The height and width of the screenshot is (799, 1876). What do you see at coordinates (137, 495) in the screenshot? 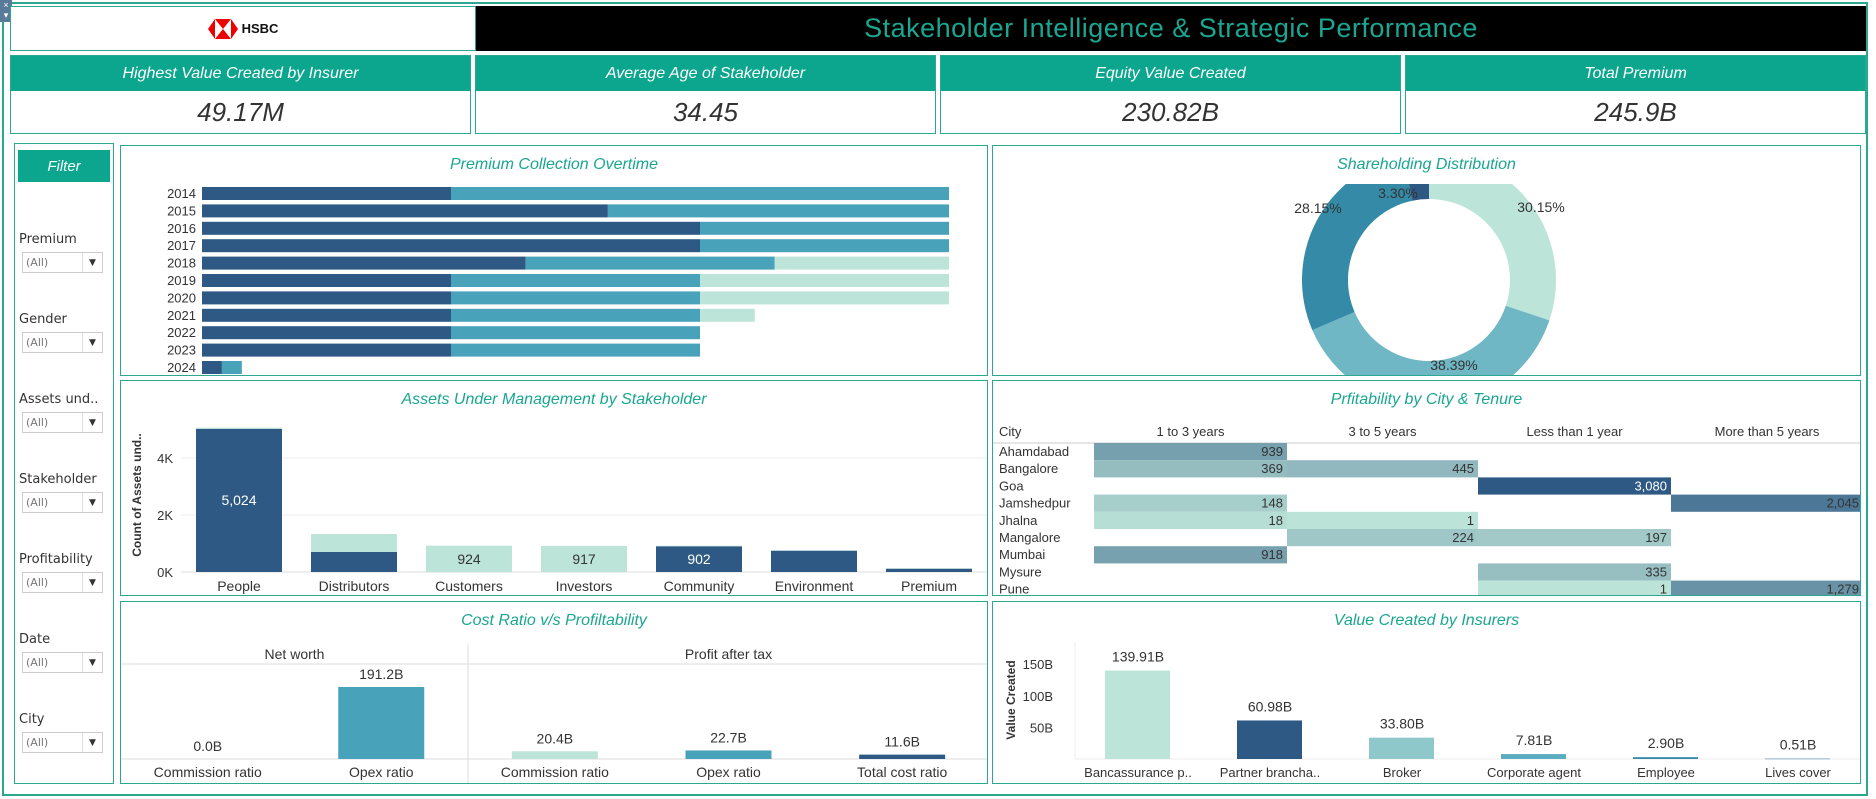
I see `y-axis-label: Count of Assets und..` at bounding box center [137, 495].